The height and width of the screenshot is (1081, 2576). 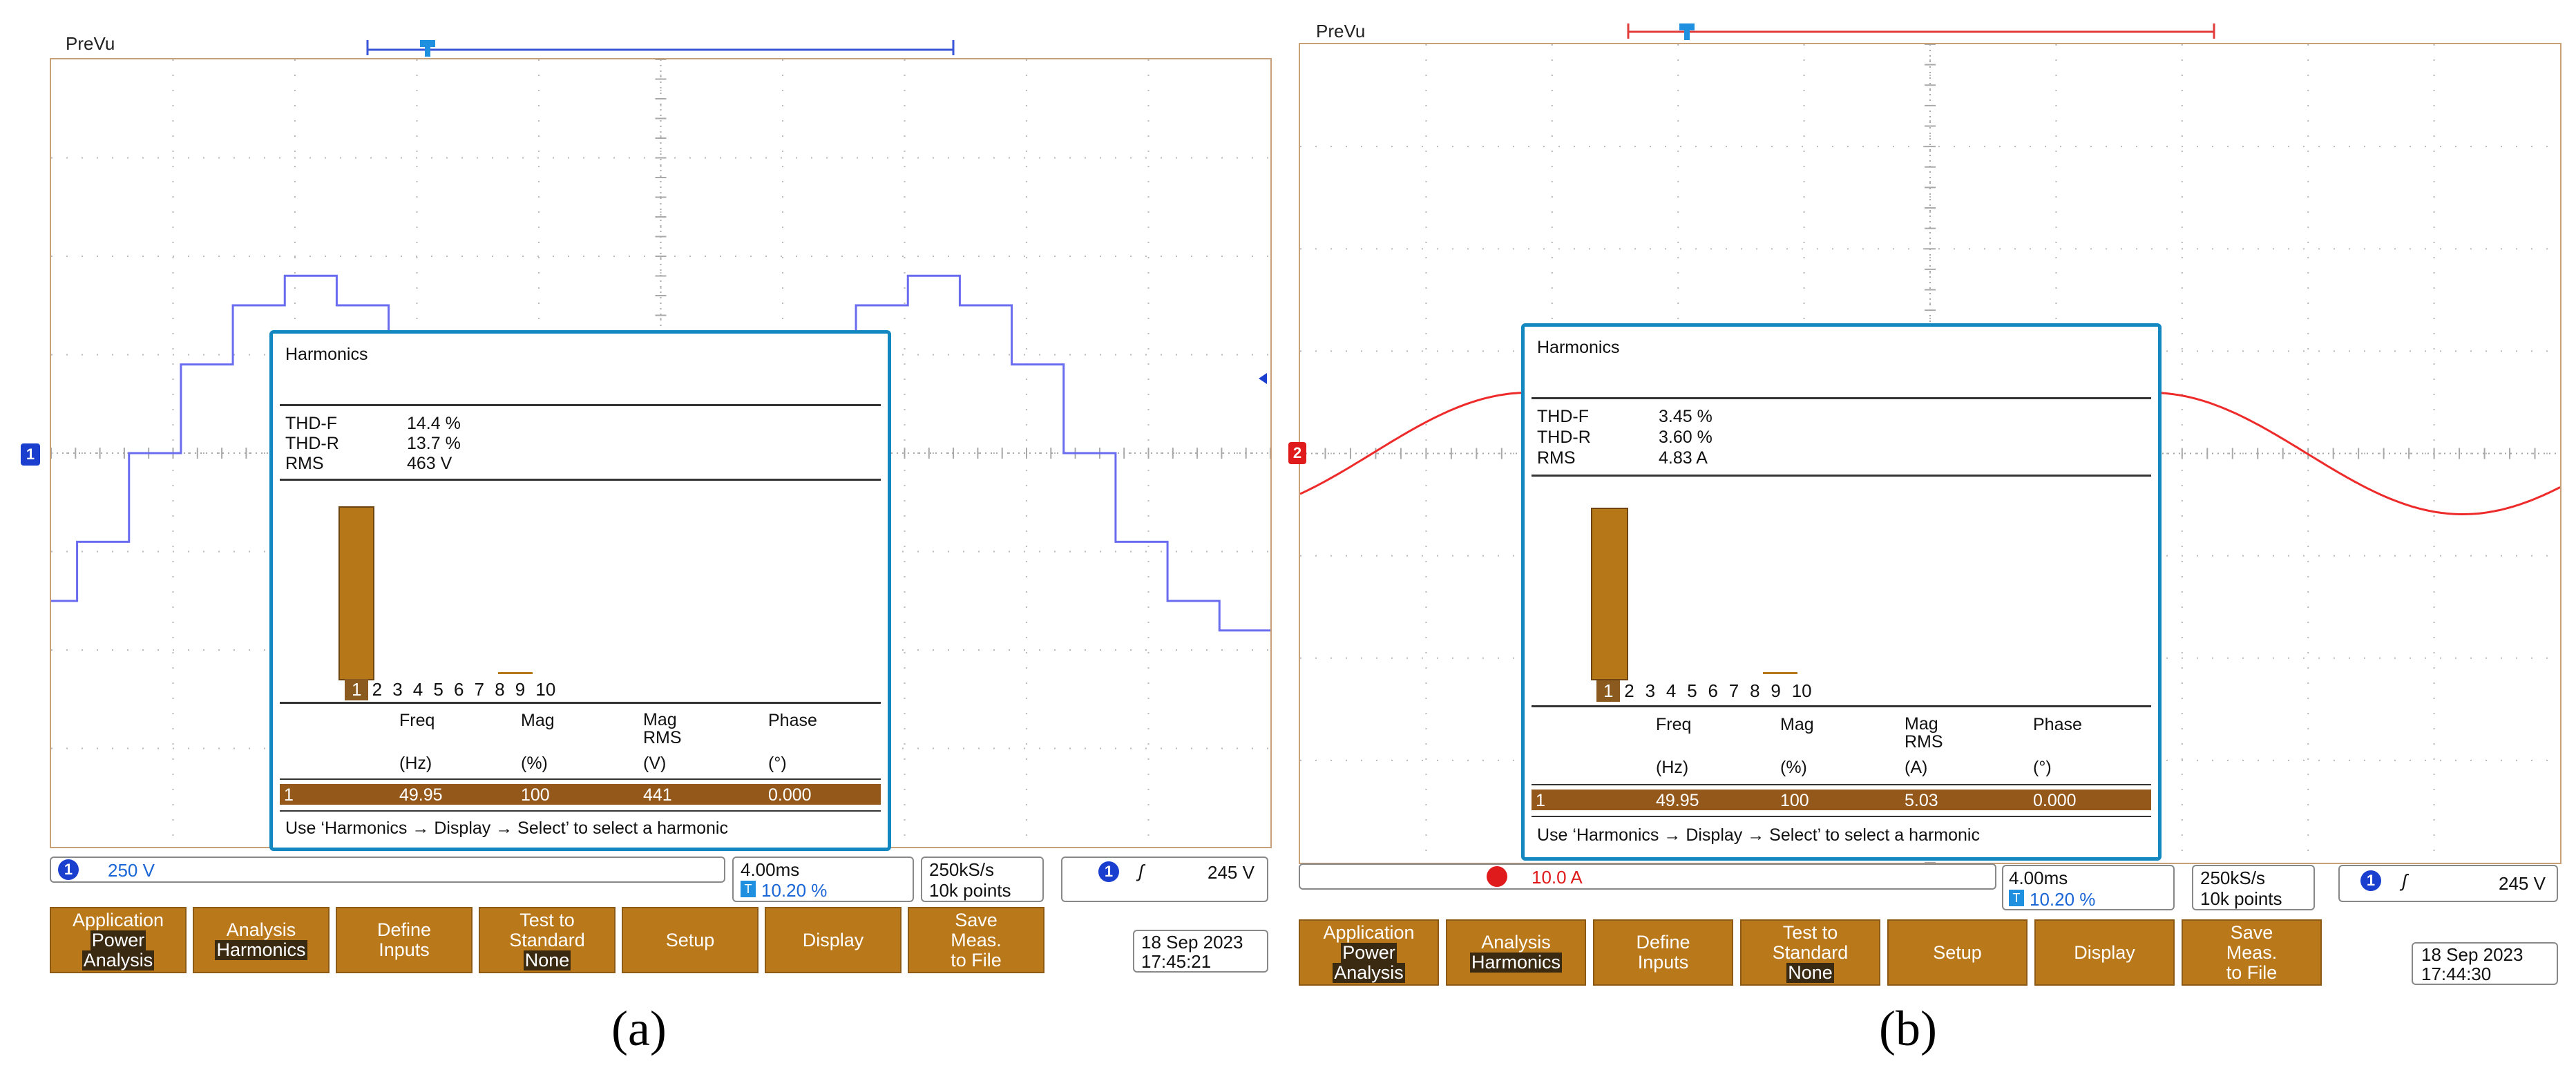 I want to click on channel-scale-box: 2 10.0 A, so click(x=1647, y=876).